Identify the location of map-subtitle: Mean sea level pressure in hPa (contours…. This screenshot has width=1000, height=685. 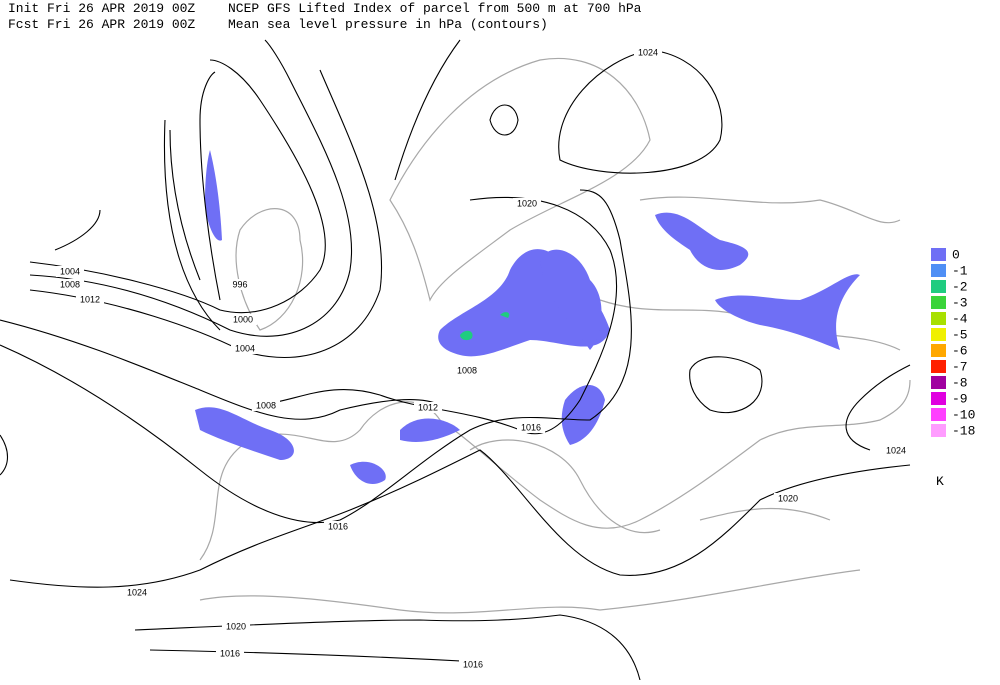
(388, 24).